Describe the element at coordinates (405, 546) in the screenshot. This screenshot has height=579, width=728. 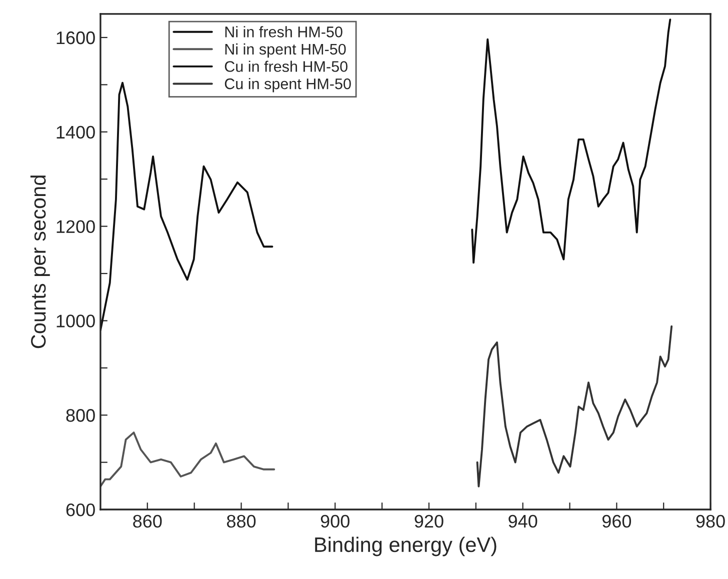
I see `x-axis-title: Binding energy (eV)` at that location.